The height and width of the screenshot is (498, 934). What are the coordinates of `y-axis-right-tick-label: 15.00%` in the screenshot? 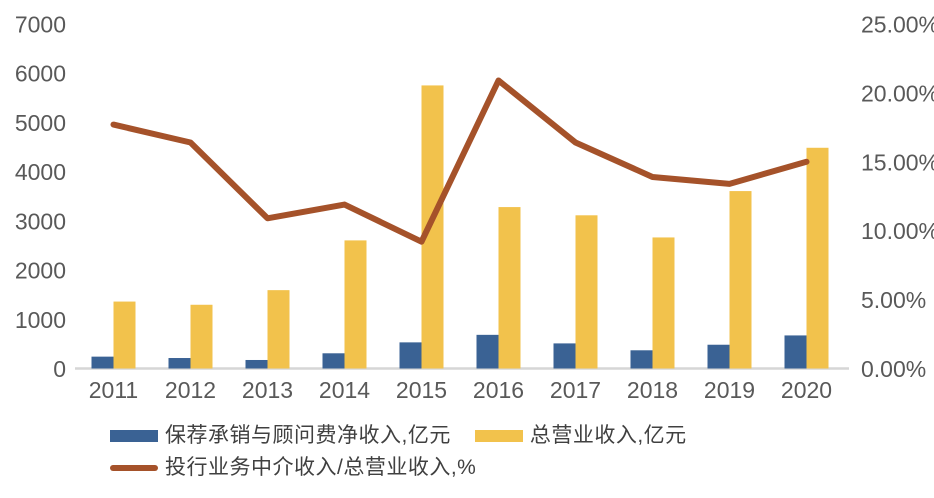 It's located at (897, 162).